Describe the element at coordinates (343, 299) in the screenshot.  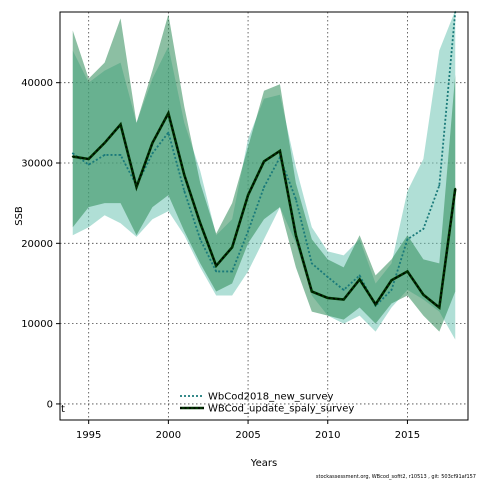
I see `point-1-2011` at that location.